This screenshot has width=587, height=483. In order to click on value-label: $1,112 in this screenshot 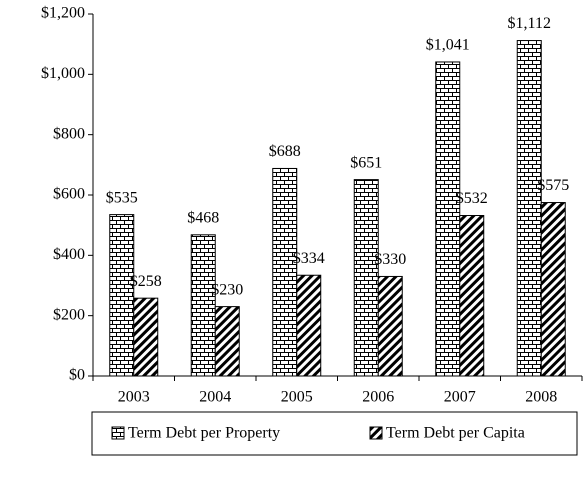, I will do `click(529, 23)`.